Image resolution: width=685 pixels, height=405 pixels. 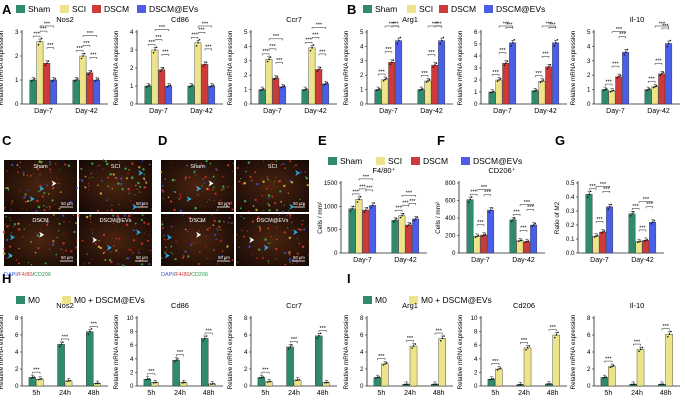 What do you see at coordinates (40, 240) in the screenshot?
I see `micrograph-dscm: DSCM 50 μm` at bounding box center [40, 240].